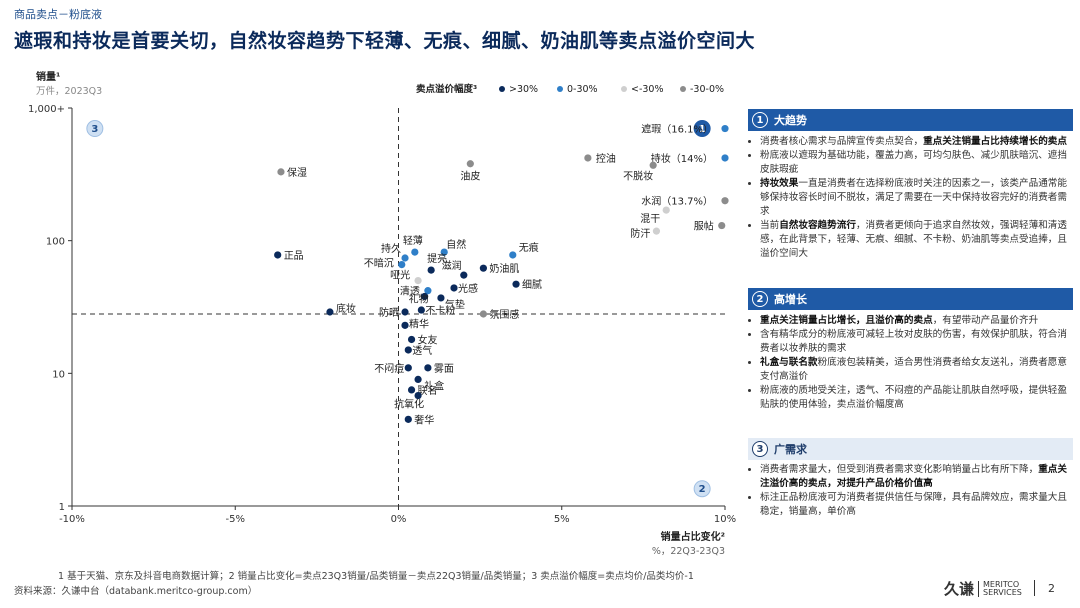 The image size is (1080, 608). Describe the element at coordinates (400, 275) in the screenshot. I see `data-label: 哑光` at that location.